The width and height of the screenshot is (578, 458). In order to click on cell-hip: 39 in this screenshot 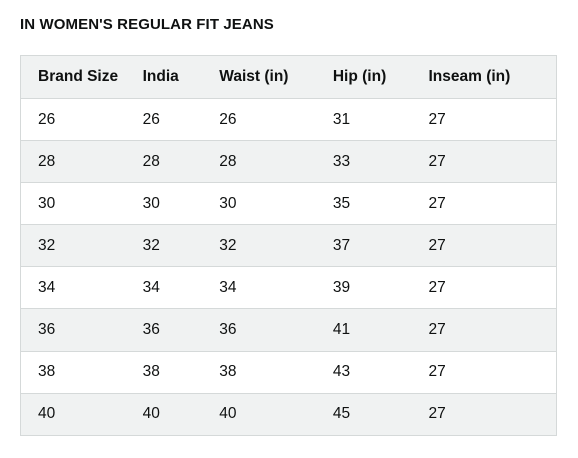, I will do `click(341, 287)`.